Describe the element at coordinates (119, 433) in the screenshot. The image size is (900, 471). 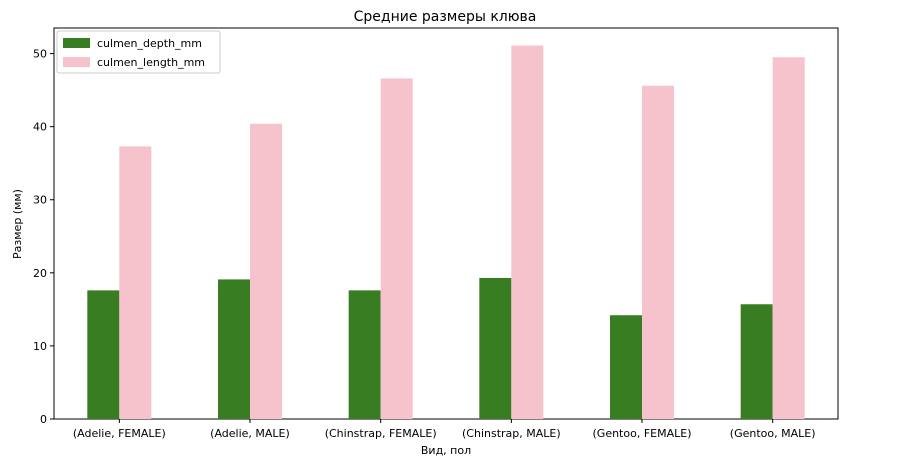
I see `x-tick-label: (Adelie, FEMALE)` at that location.